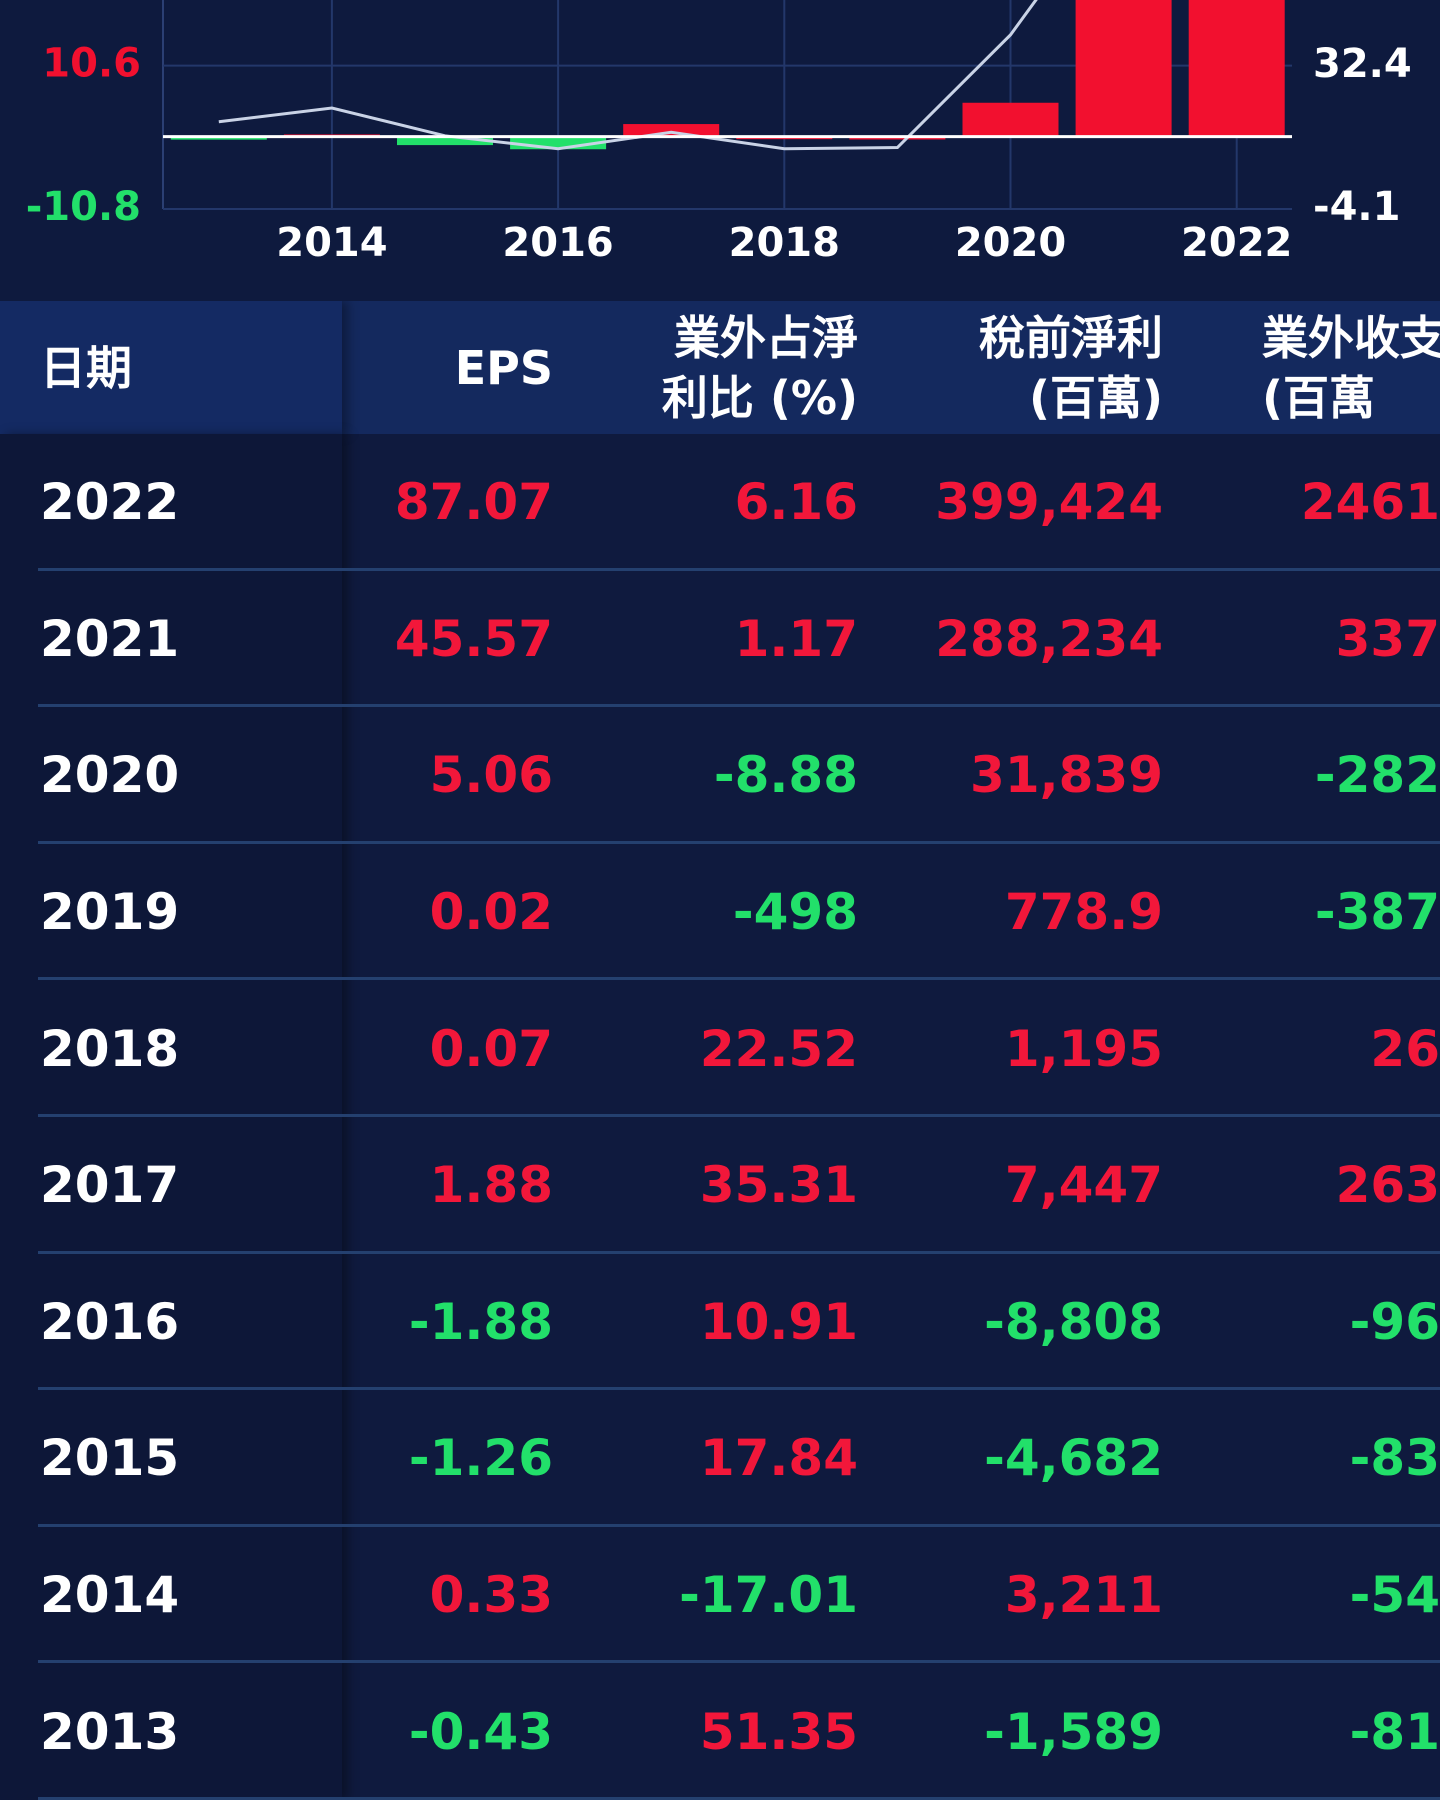 The height and width of the screenshot is (1800, 1440). Describe the element at coordinates (473, 638) in the screenshot. I see `value-cell: 45.57` at that location.